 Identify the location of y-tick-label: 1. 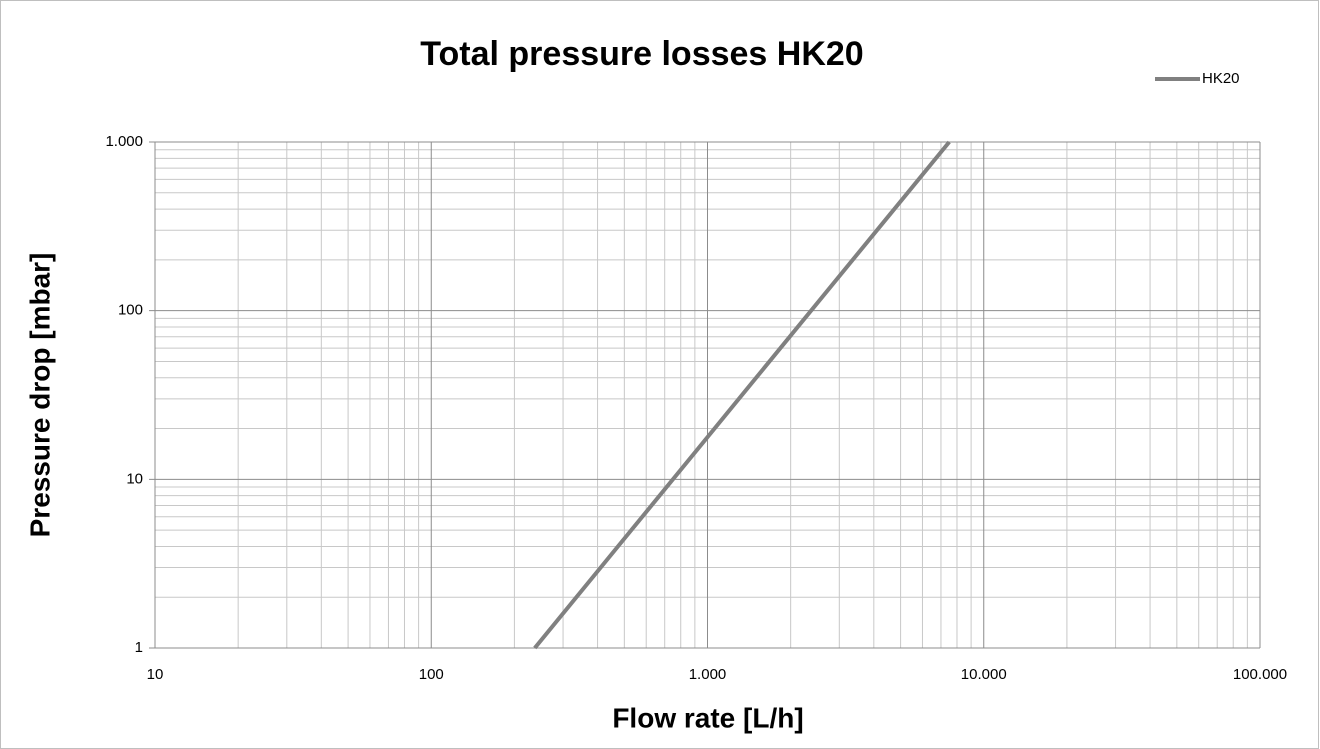
(139, 647).